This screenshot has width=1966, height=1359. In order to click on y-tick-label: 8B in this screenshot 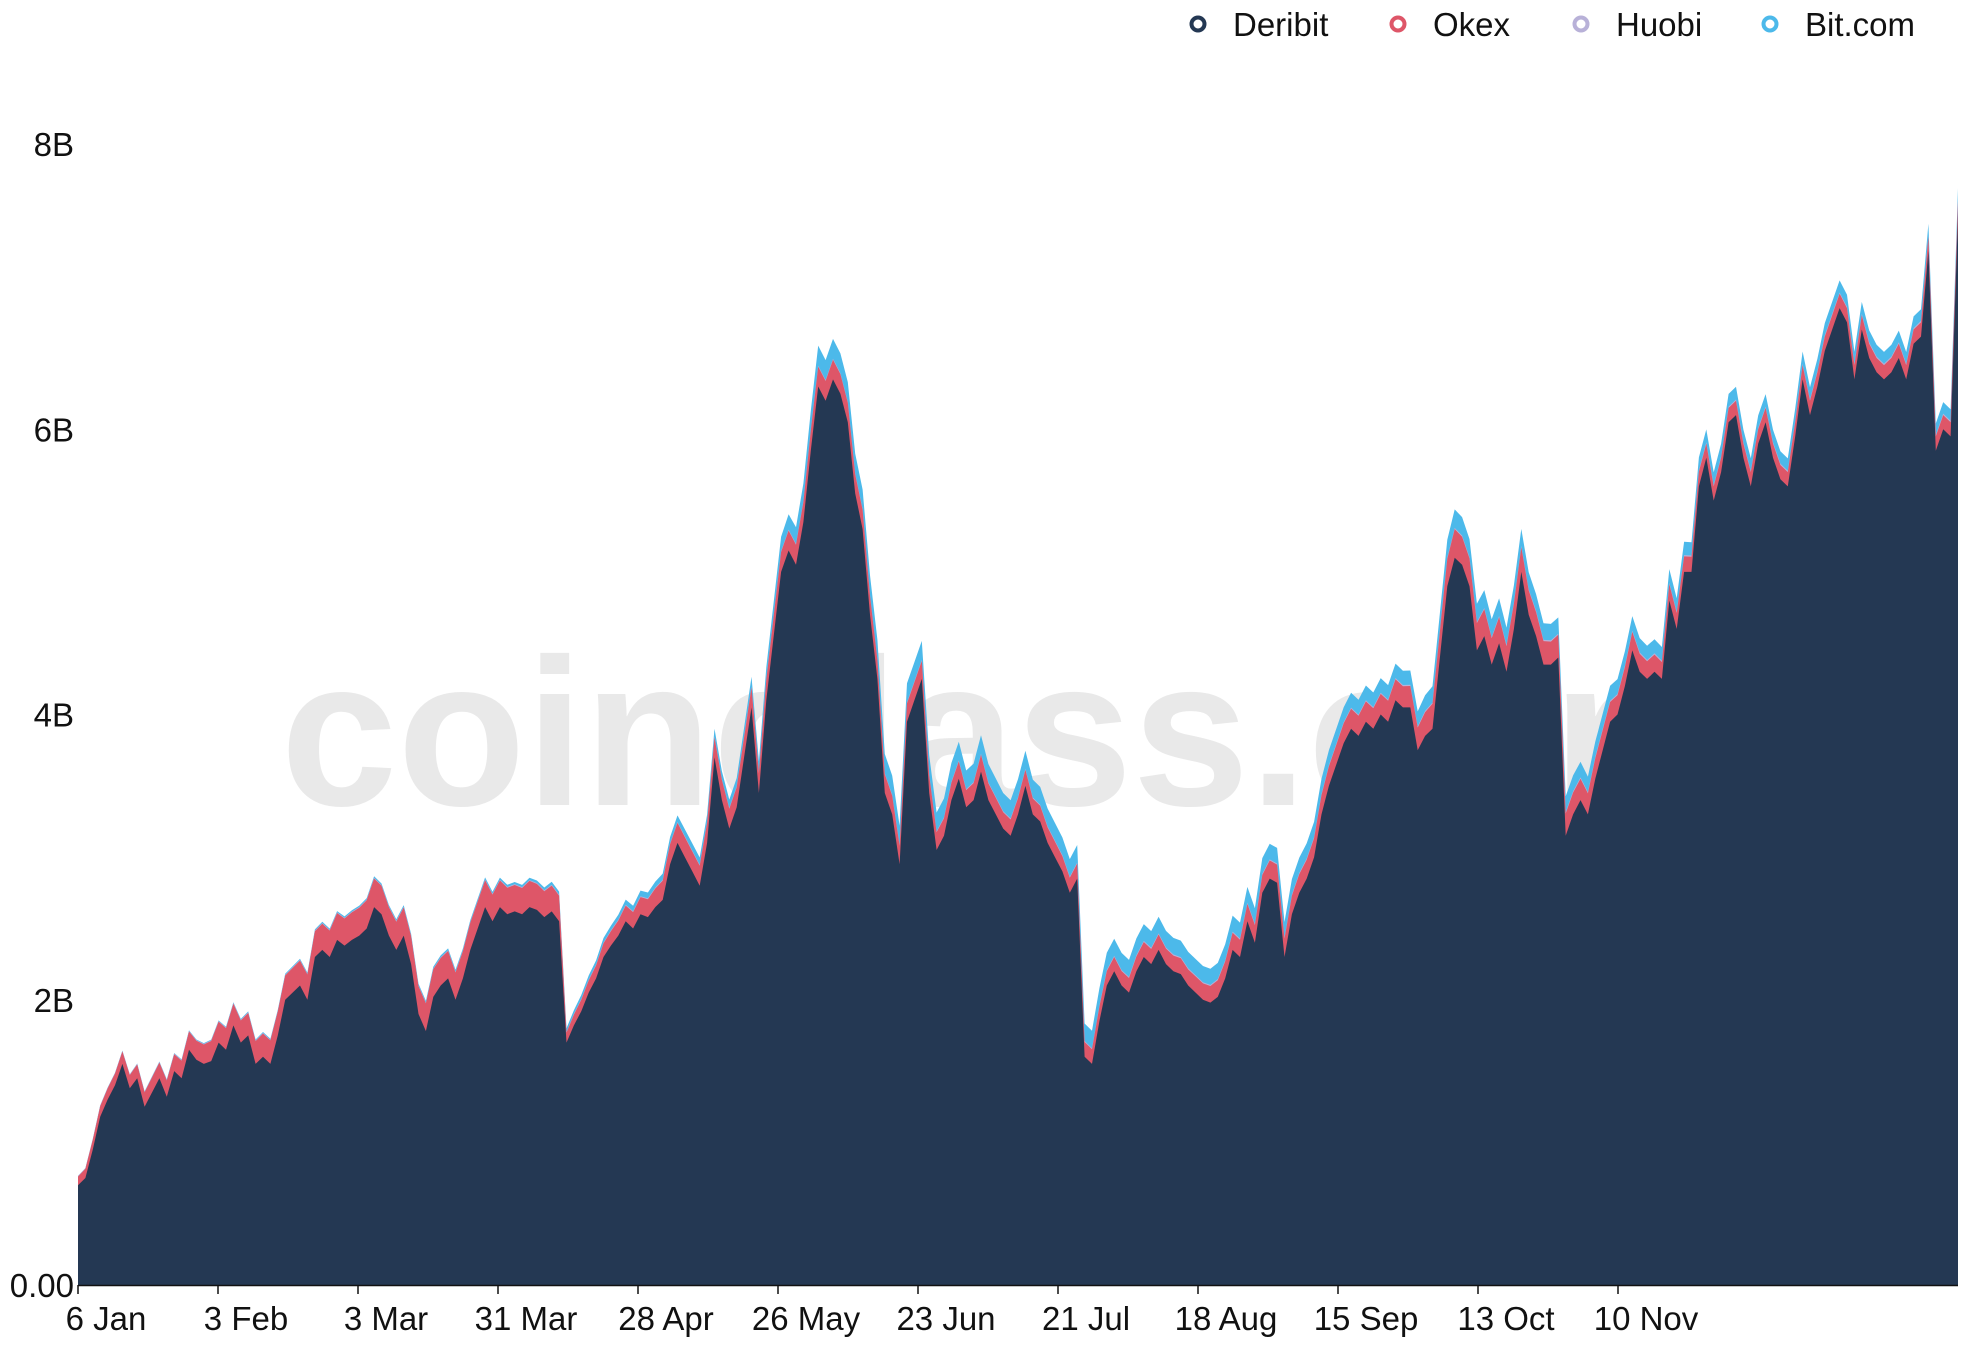, I will do `click(54, 144)`.